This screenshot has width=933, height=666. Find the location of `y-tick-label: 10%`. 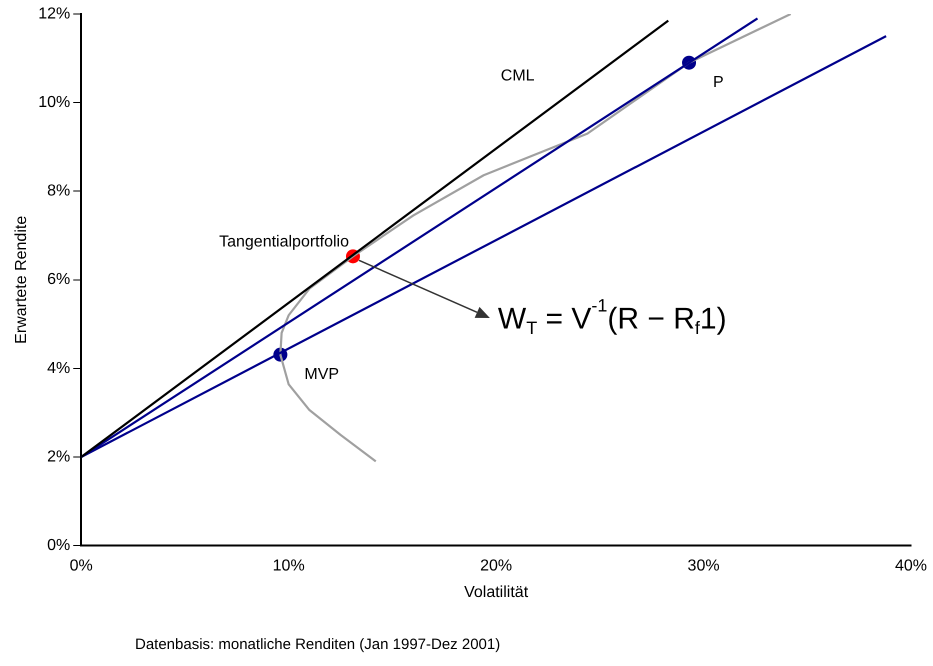

y-tick-label: 10% is located at coordinates (54, 103).